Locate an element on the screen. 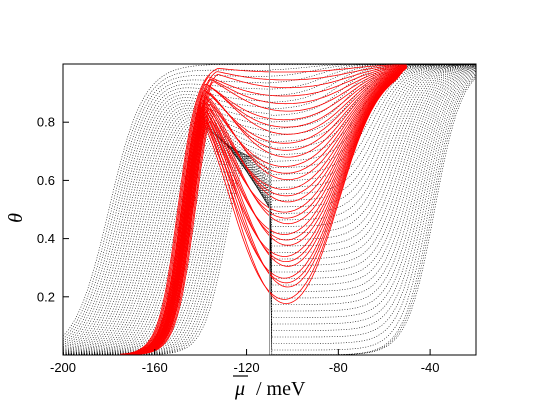  x-axis-ticks: -200 -160 -120 -80 -40 is located at coordinates (245, 362).